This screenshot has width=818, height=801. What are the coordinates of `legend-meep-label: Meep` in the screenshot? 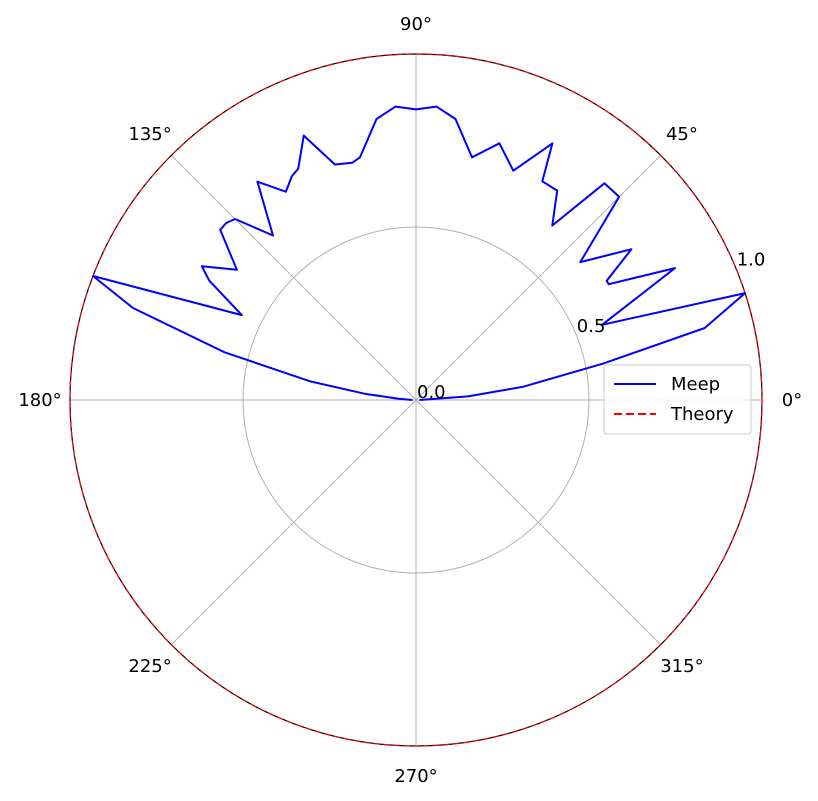 It's located at (695, 384).